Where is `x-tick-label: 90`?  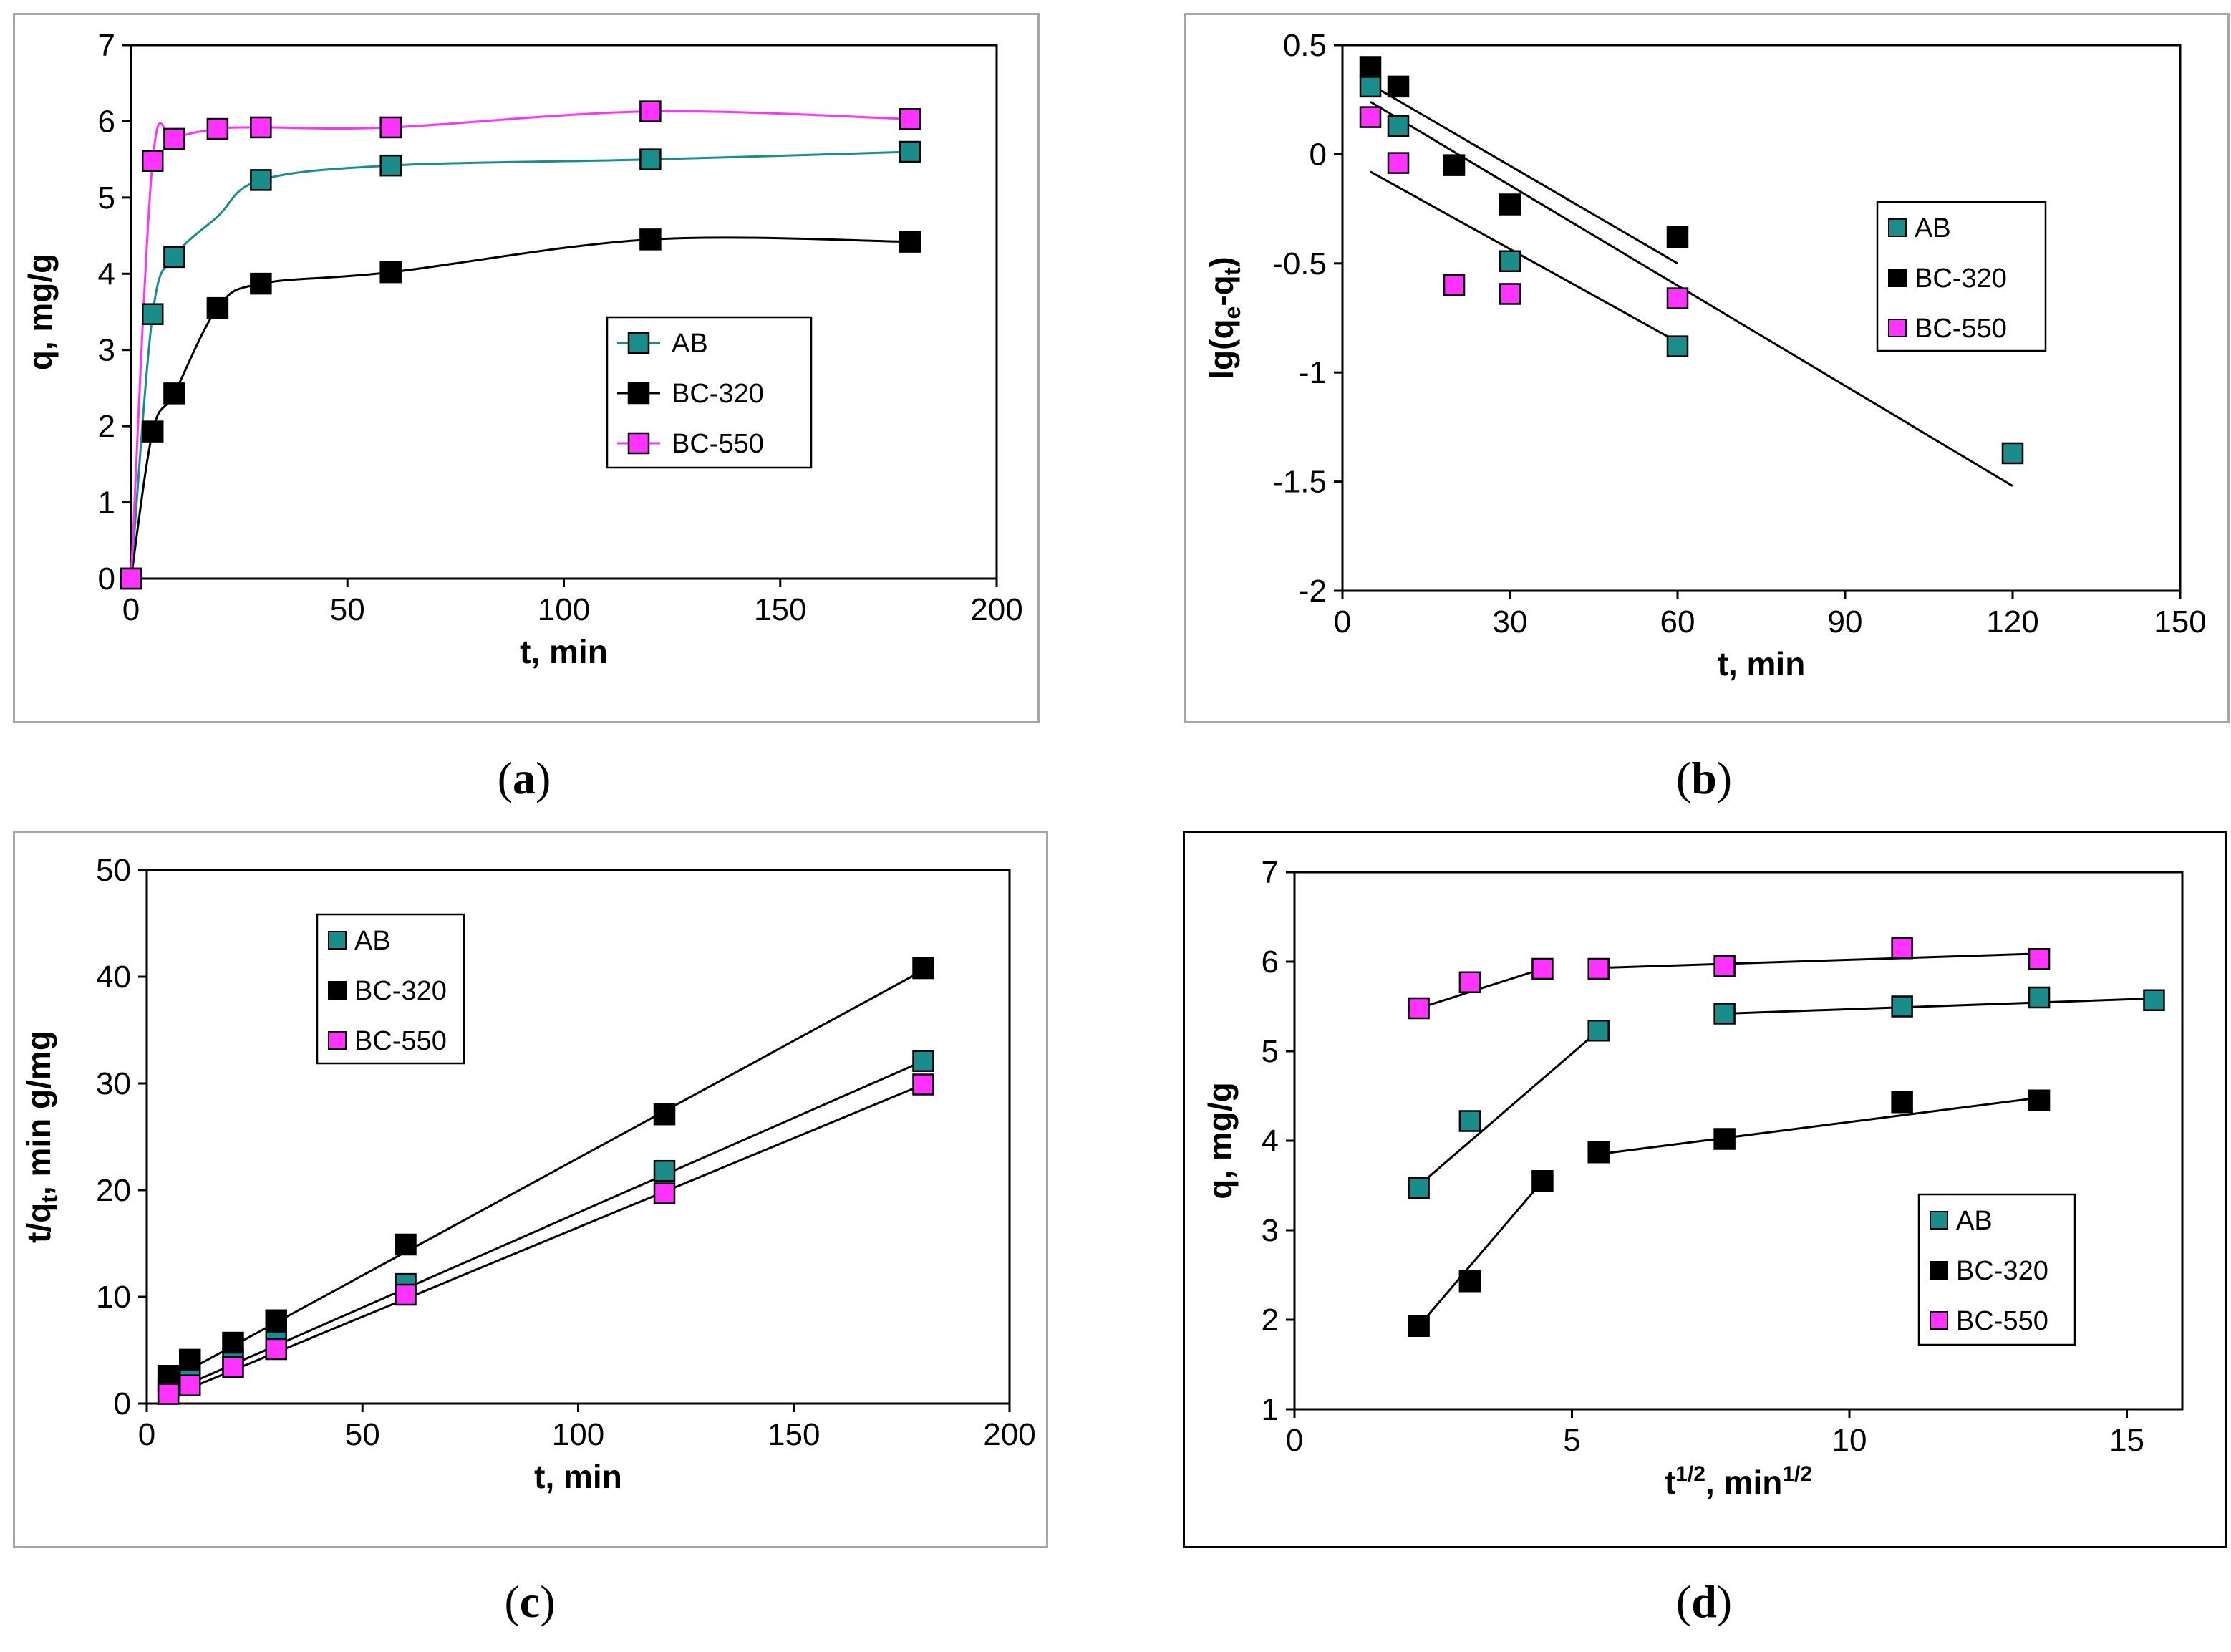
x-tick-label: 90 is located at coordinates (1845, 622).